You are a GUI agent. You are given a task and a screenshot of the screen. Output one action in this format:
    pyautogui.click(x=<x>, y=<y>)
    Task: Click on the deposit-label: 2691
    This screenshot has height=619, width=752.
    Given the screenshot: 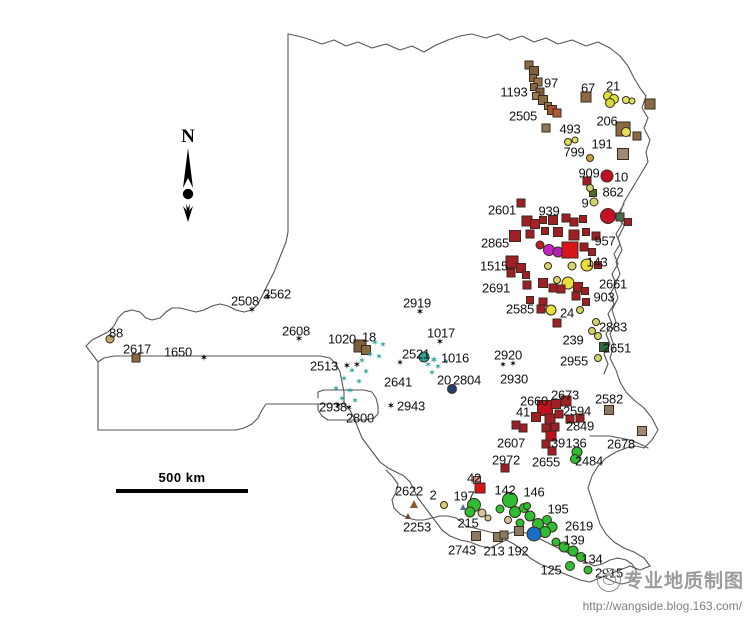 What is the action you would take?
    pyautogui.click(x=496, y=288)
    